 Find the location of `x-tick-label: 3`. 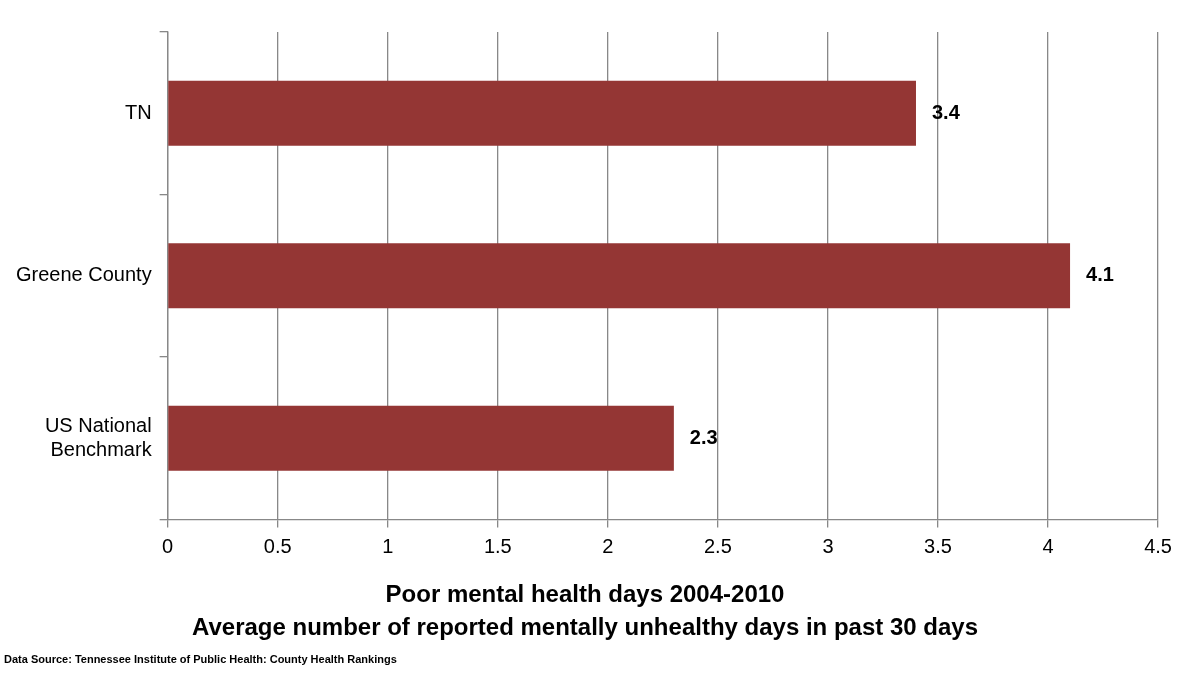

x-tick-label: 3 is located at coordinates (828, 545).